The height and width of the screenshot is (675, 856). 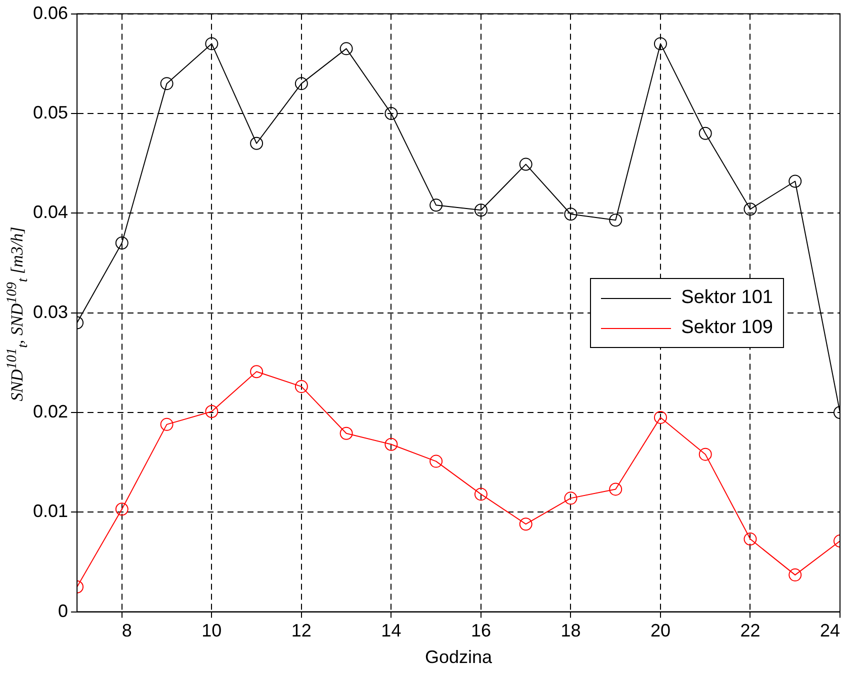 I want to click on y-tick-label: 0.03, so click(x=50, y=312).